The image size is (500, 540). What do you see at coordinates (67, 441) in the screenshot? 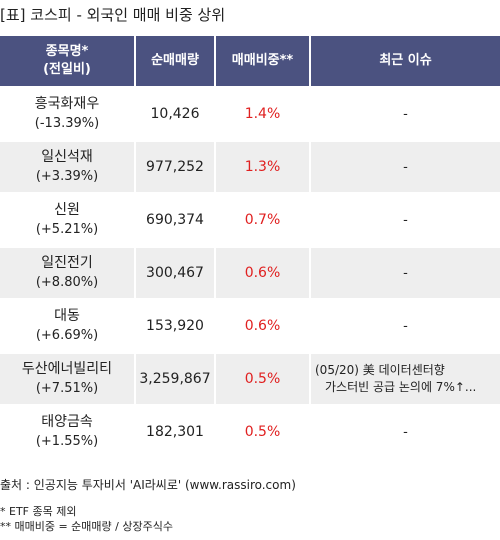
I see `stock-change: (+1.55%)` at bounding box center [67, 441].